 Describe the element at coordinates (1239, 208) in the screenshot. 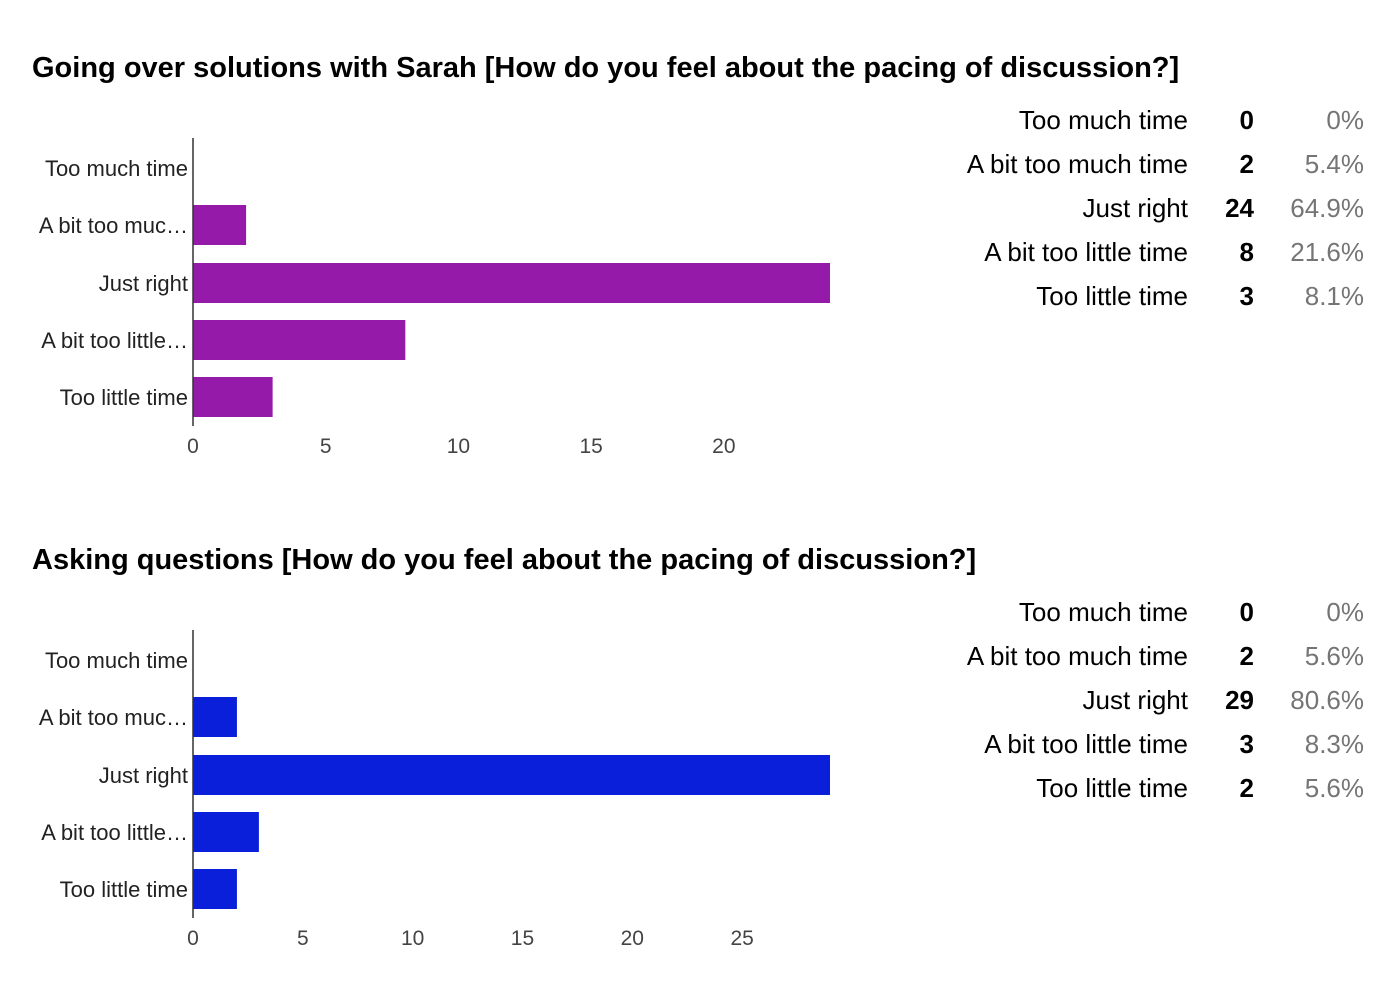

I see `summary-count: 24` at that location.